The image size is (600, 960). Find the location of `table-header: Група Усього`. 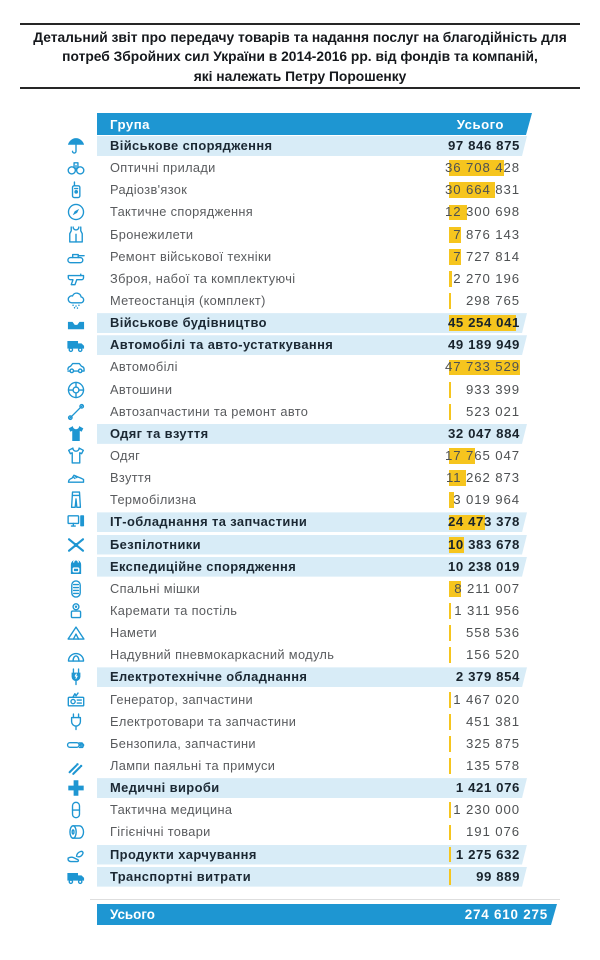

table-header: Група Усього is located at coordinates (314, 124).